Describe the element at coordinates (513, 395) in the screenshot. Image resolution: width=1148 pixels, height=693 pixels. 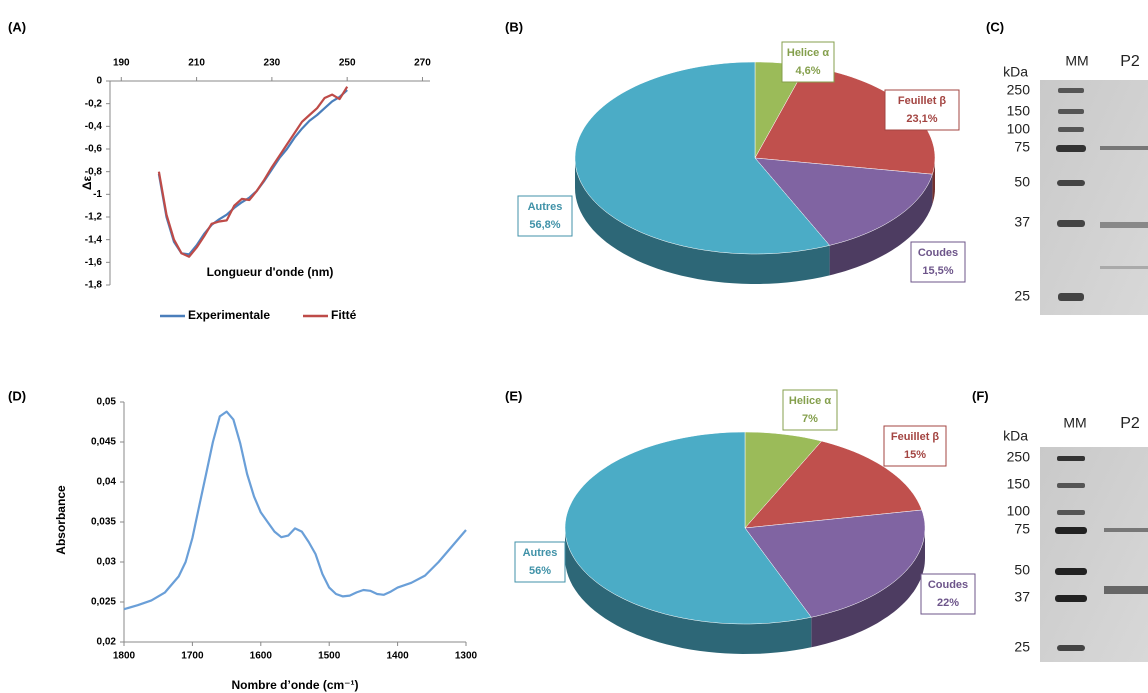
I see `panel-label: (E)` at that location.